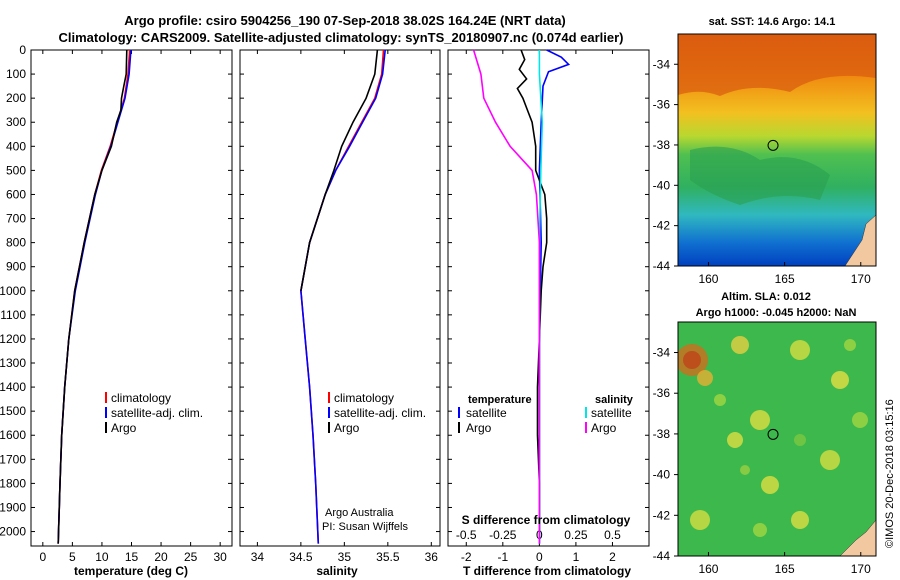  What do you see at coordinates (16, 267) in the screenshot?
I see `depth-tick-label: 900` at bounding box center [16, 267].